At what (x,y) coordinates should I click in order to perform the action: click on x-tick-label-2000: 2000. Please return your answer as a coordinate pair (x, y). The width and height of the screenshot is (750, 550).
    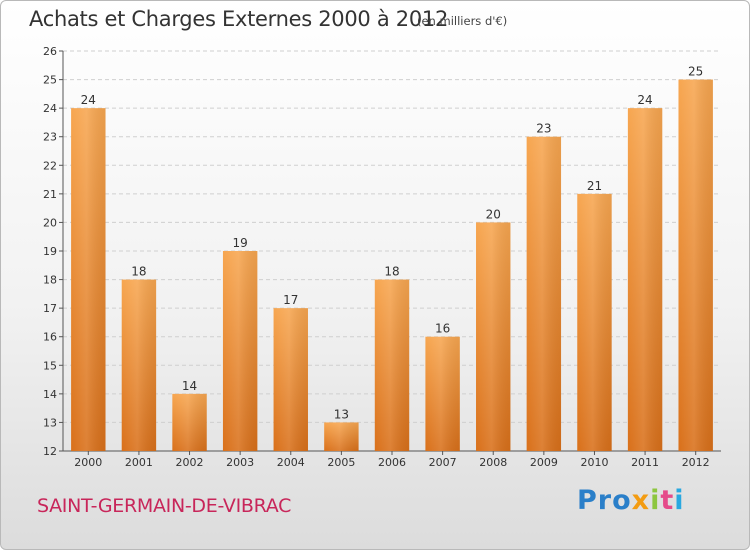
    Looking at the image, I should click on (88, 462).